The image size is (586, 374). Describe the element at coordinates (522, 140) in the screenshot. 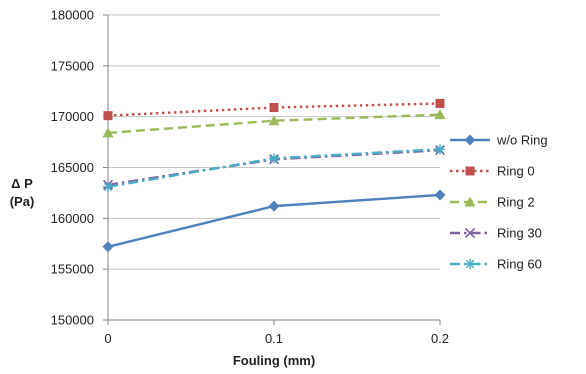

I see `legend-label: w/o Ring` at that location.